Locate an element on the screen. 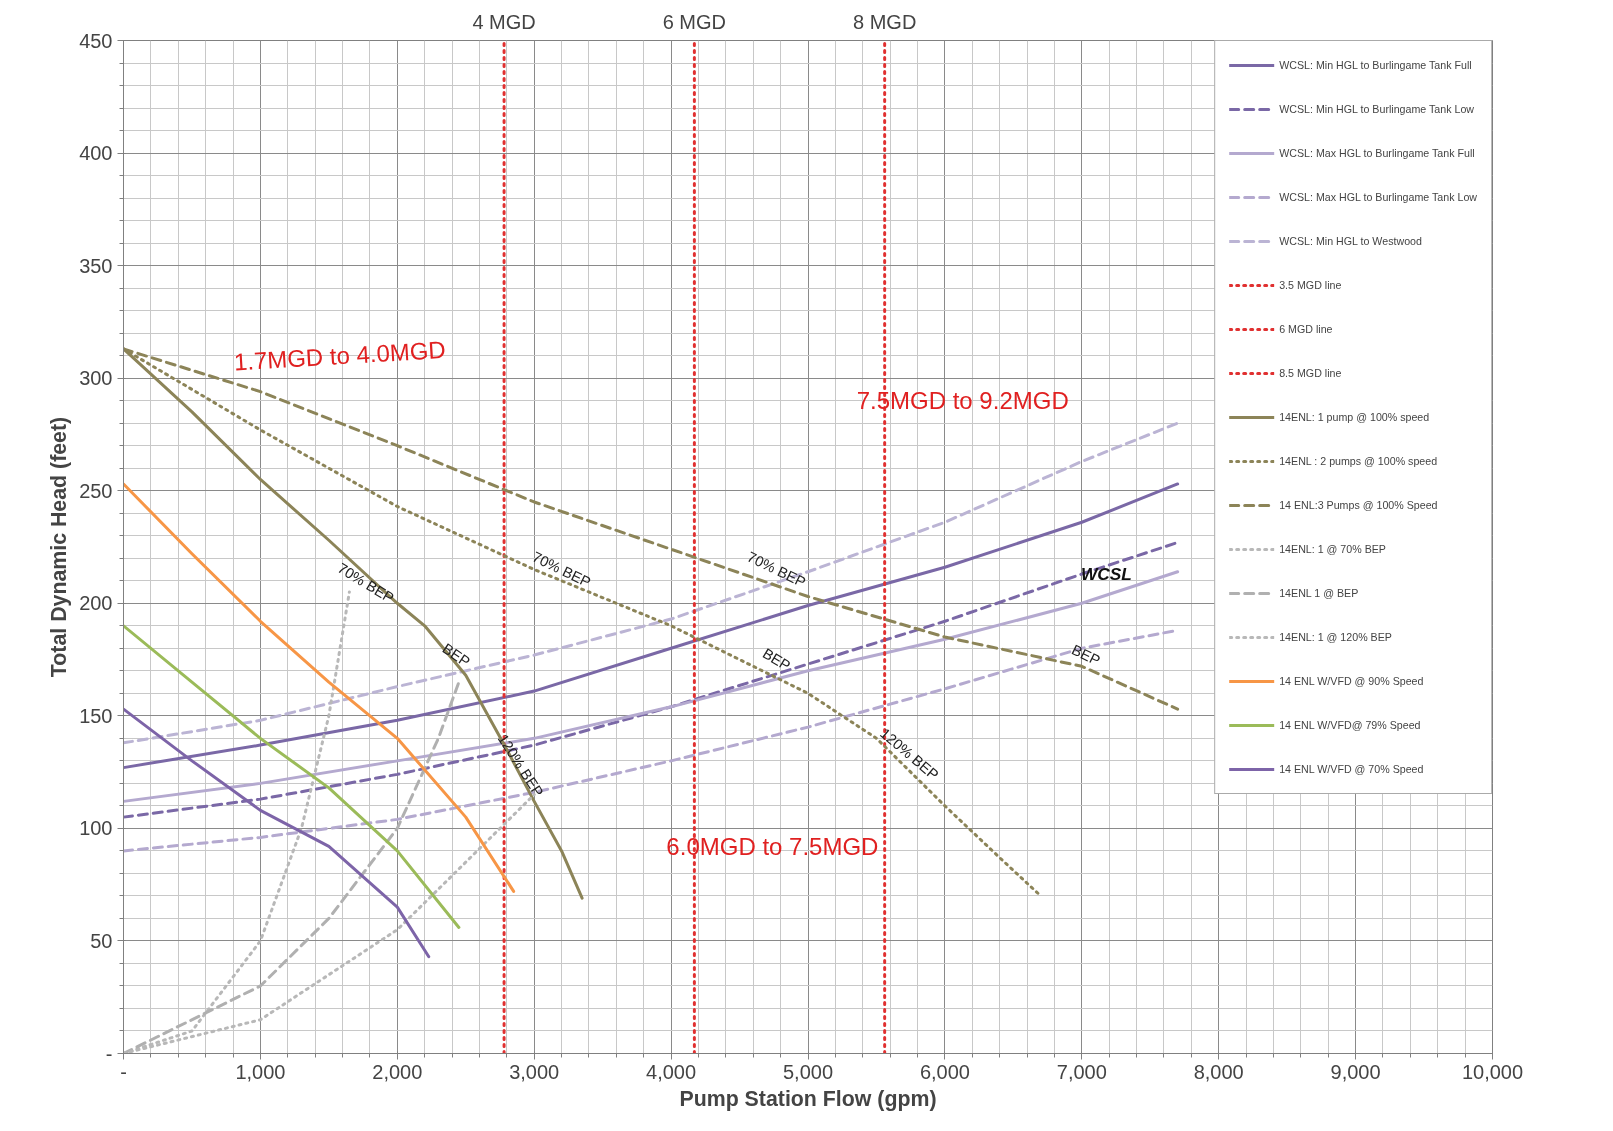  legend-label: 14ENL : 2 pumps @ 100% speed is located at coordinates (1358, 461).